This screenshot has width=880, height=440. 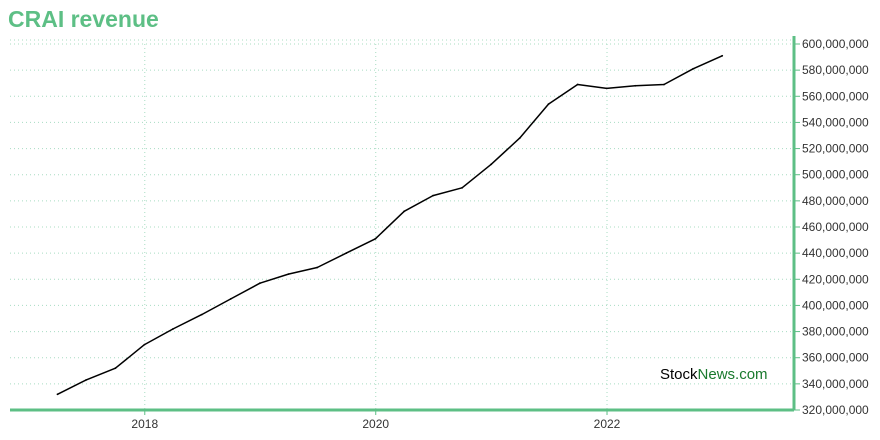 I want to click on watermark-logo: StockNews.com, so click(x=714, y=374).